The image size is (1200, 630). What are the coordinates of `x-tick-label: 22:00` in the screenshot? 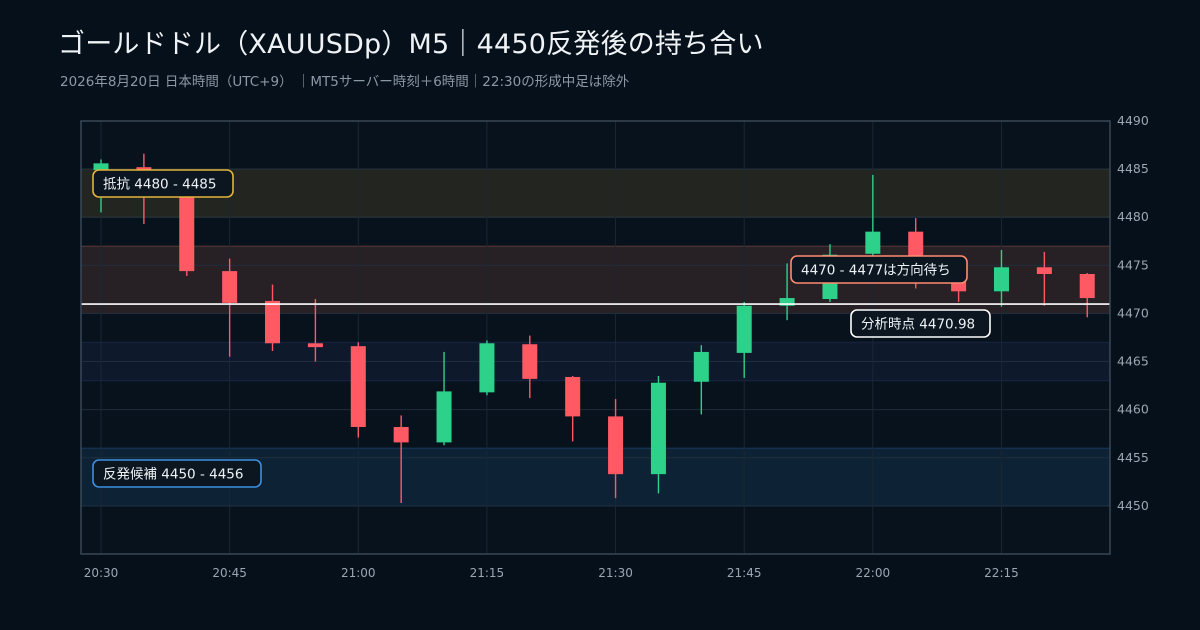 It's located at (873, 573).